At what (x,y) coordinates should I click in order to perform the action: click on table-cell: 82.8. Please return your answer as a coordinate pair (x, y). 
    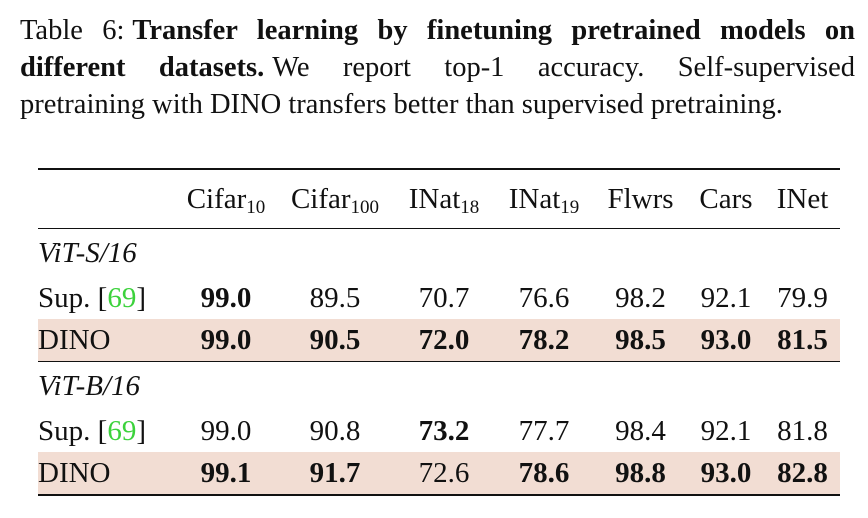
    Looking at the image, I should click on (802, 474).